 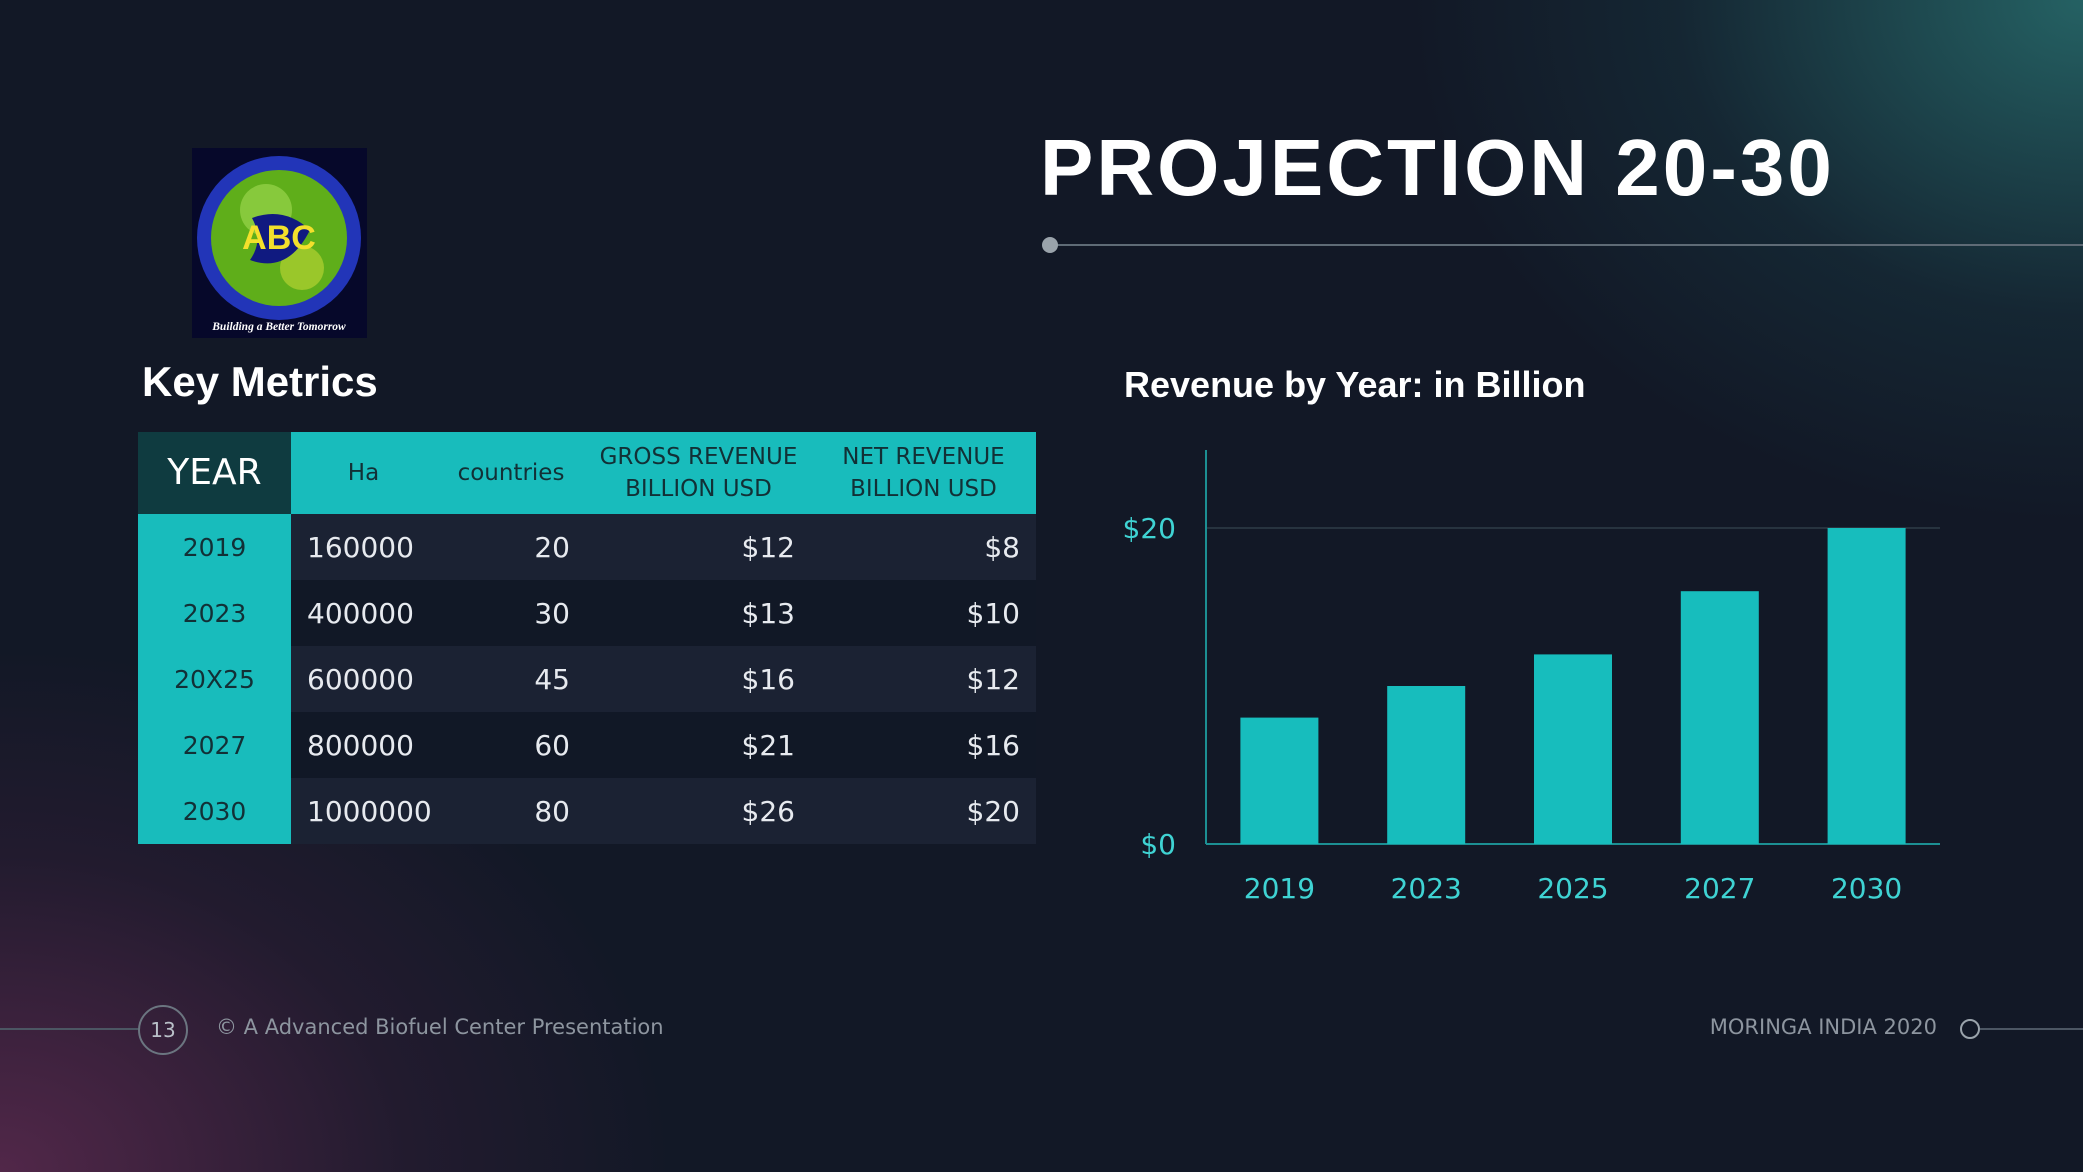 What do you see at coordinates (923, 811) in the screenshot?
I see `cell-net: $20` at bounding box center [923, 811].